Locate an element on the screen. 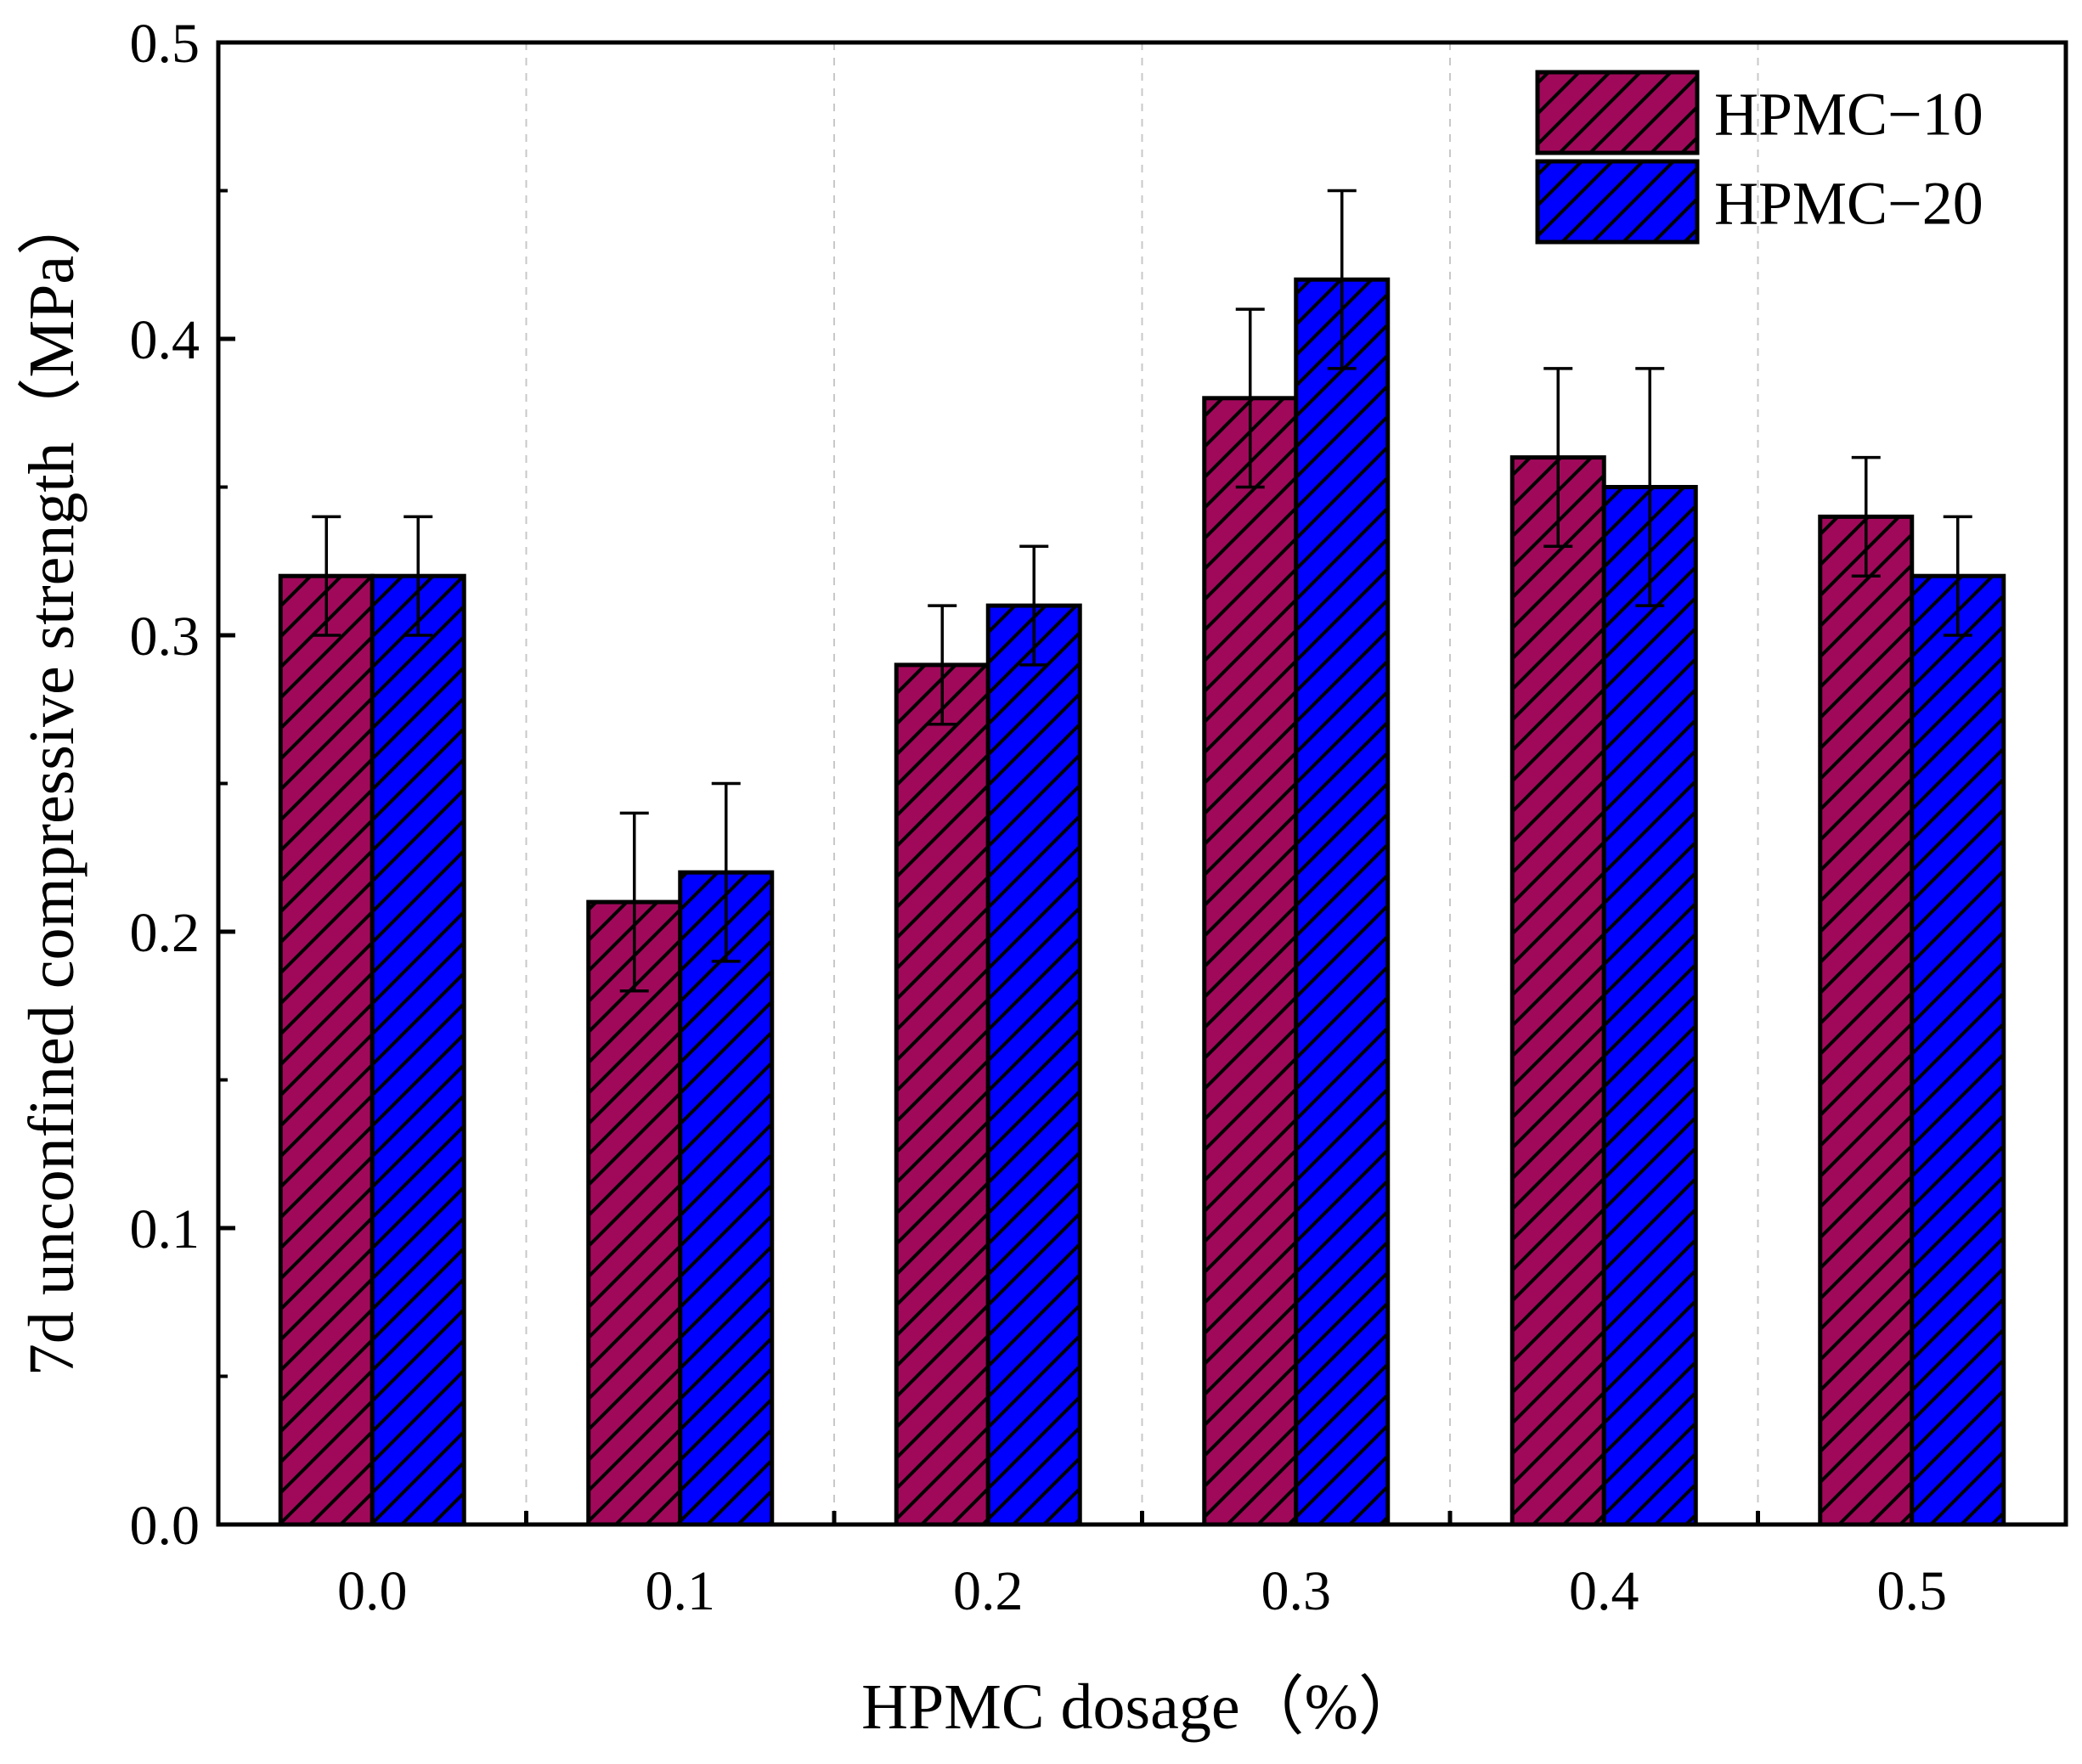  legend-label: HPMC−20 is located at coordinates (1848, 204).